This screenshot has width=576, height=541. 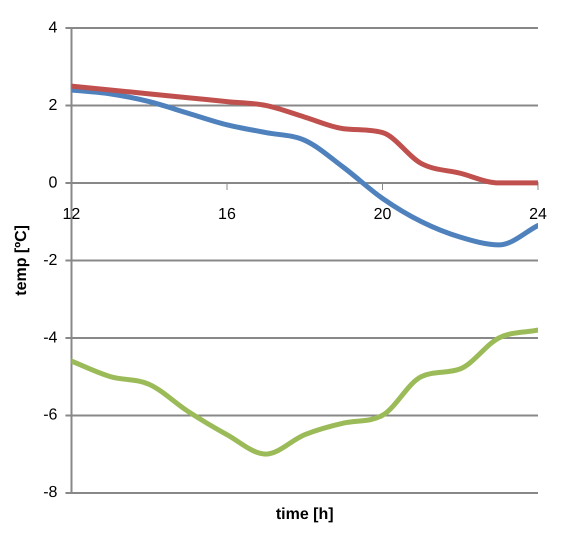 I want to click on y-tick-label: 2, so click(x=53, y=105).